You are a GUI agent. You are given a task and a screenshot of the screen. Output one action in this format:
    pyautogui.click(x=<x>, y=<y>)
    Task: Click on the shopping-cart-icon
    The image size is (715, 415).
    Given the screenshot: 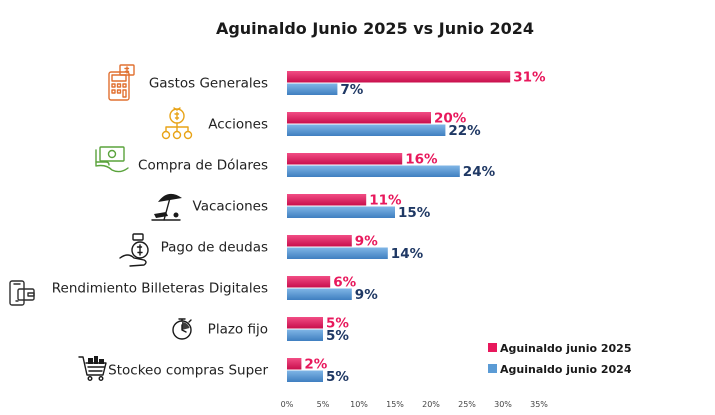 What is the action you would take?
    pyautogui.click(x=92, y=369)
    